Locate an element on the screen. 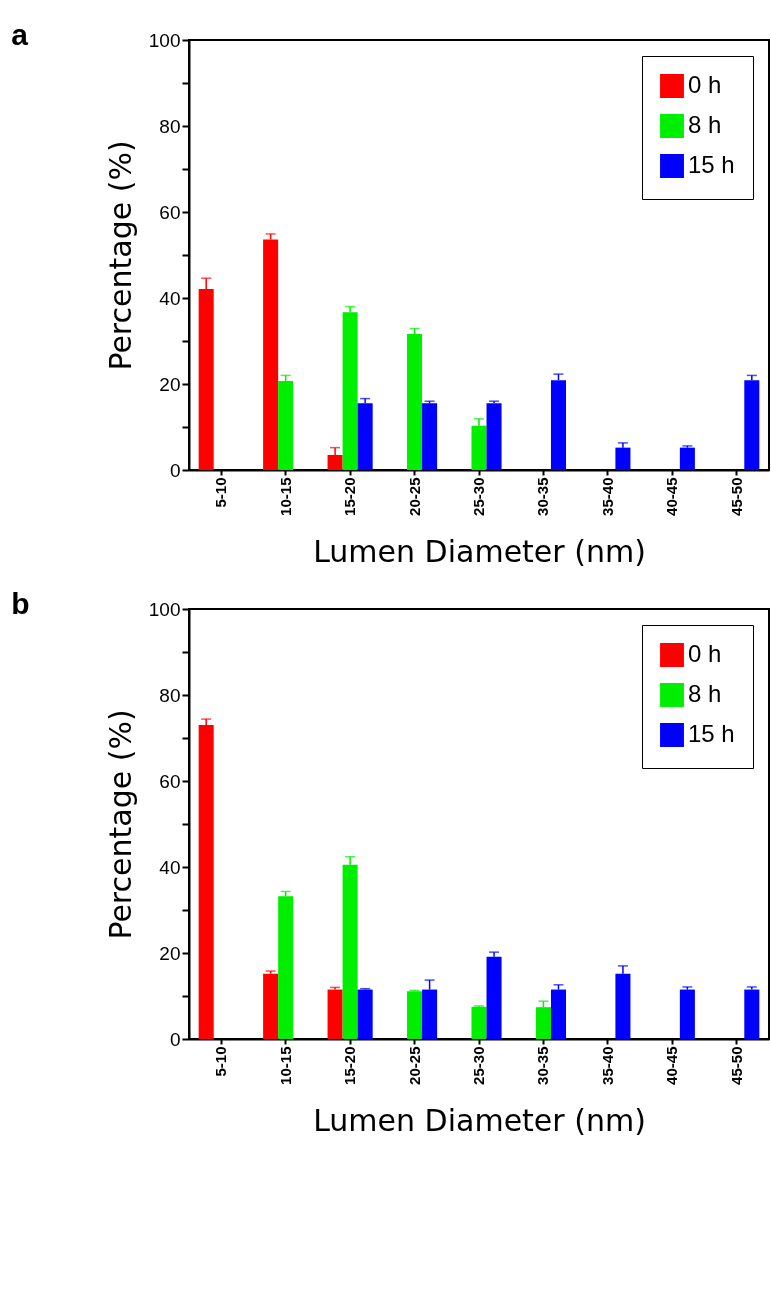  chart-title: a is located at coordinates (20, 34).